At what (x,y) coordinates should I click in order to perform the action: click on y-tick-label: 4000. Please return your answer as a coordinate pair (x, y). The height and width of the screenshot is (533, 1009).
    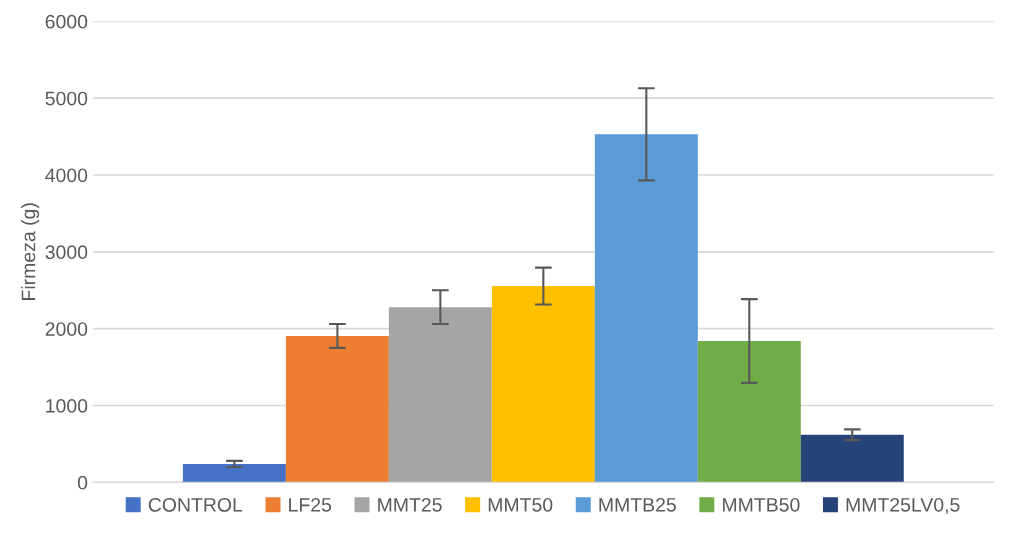
    Looking at the image, I should click on (66, 175).